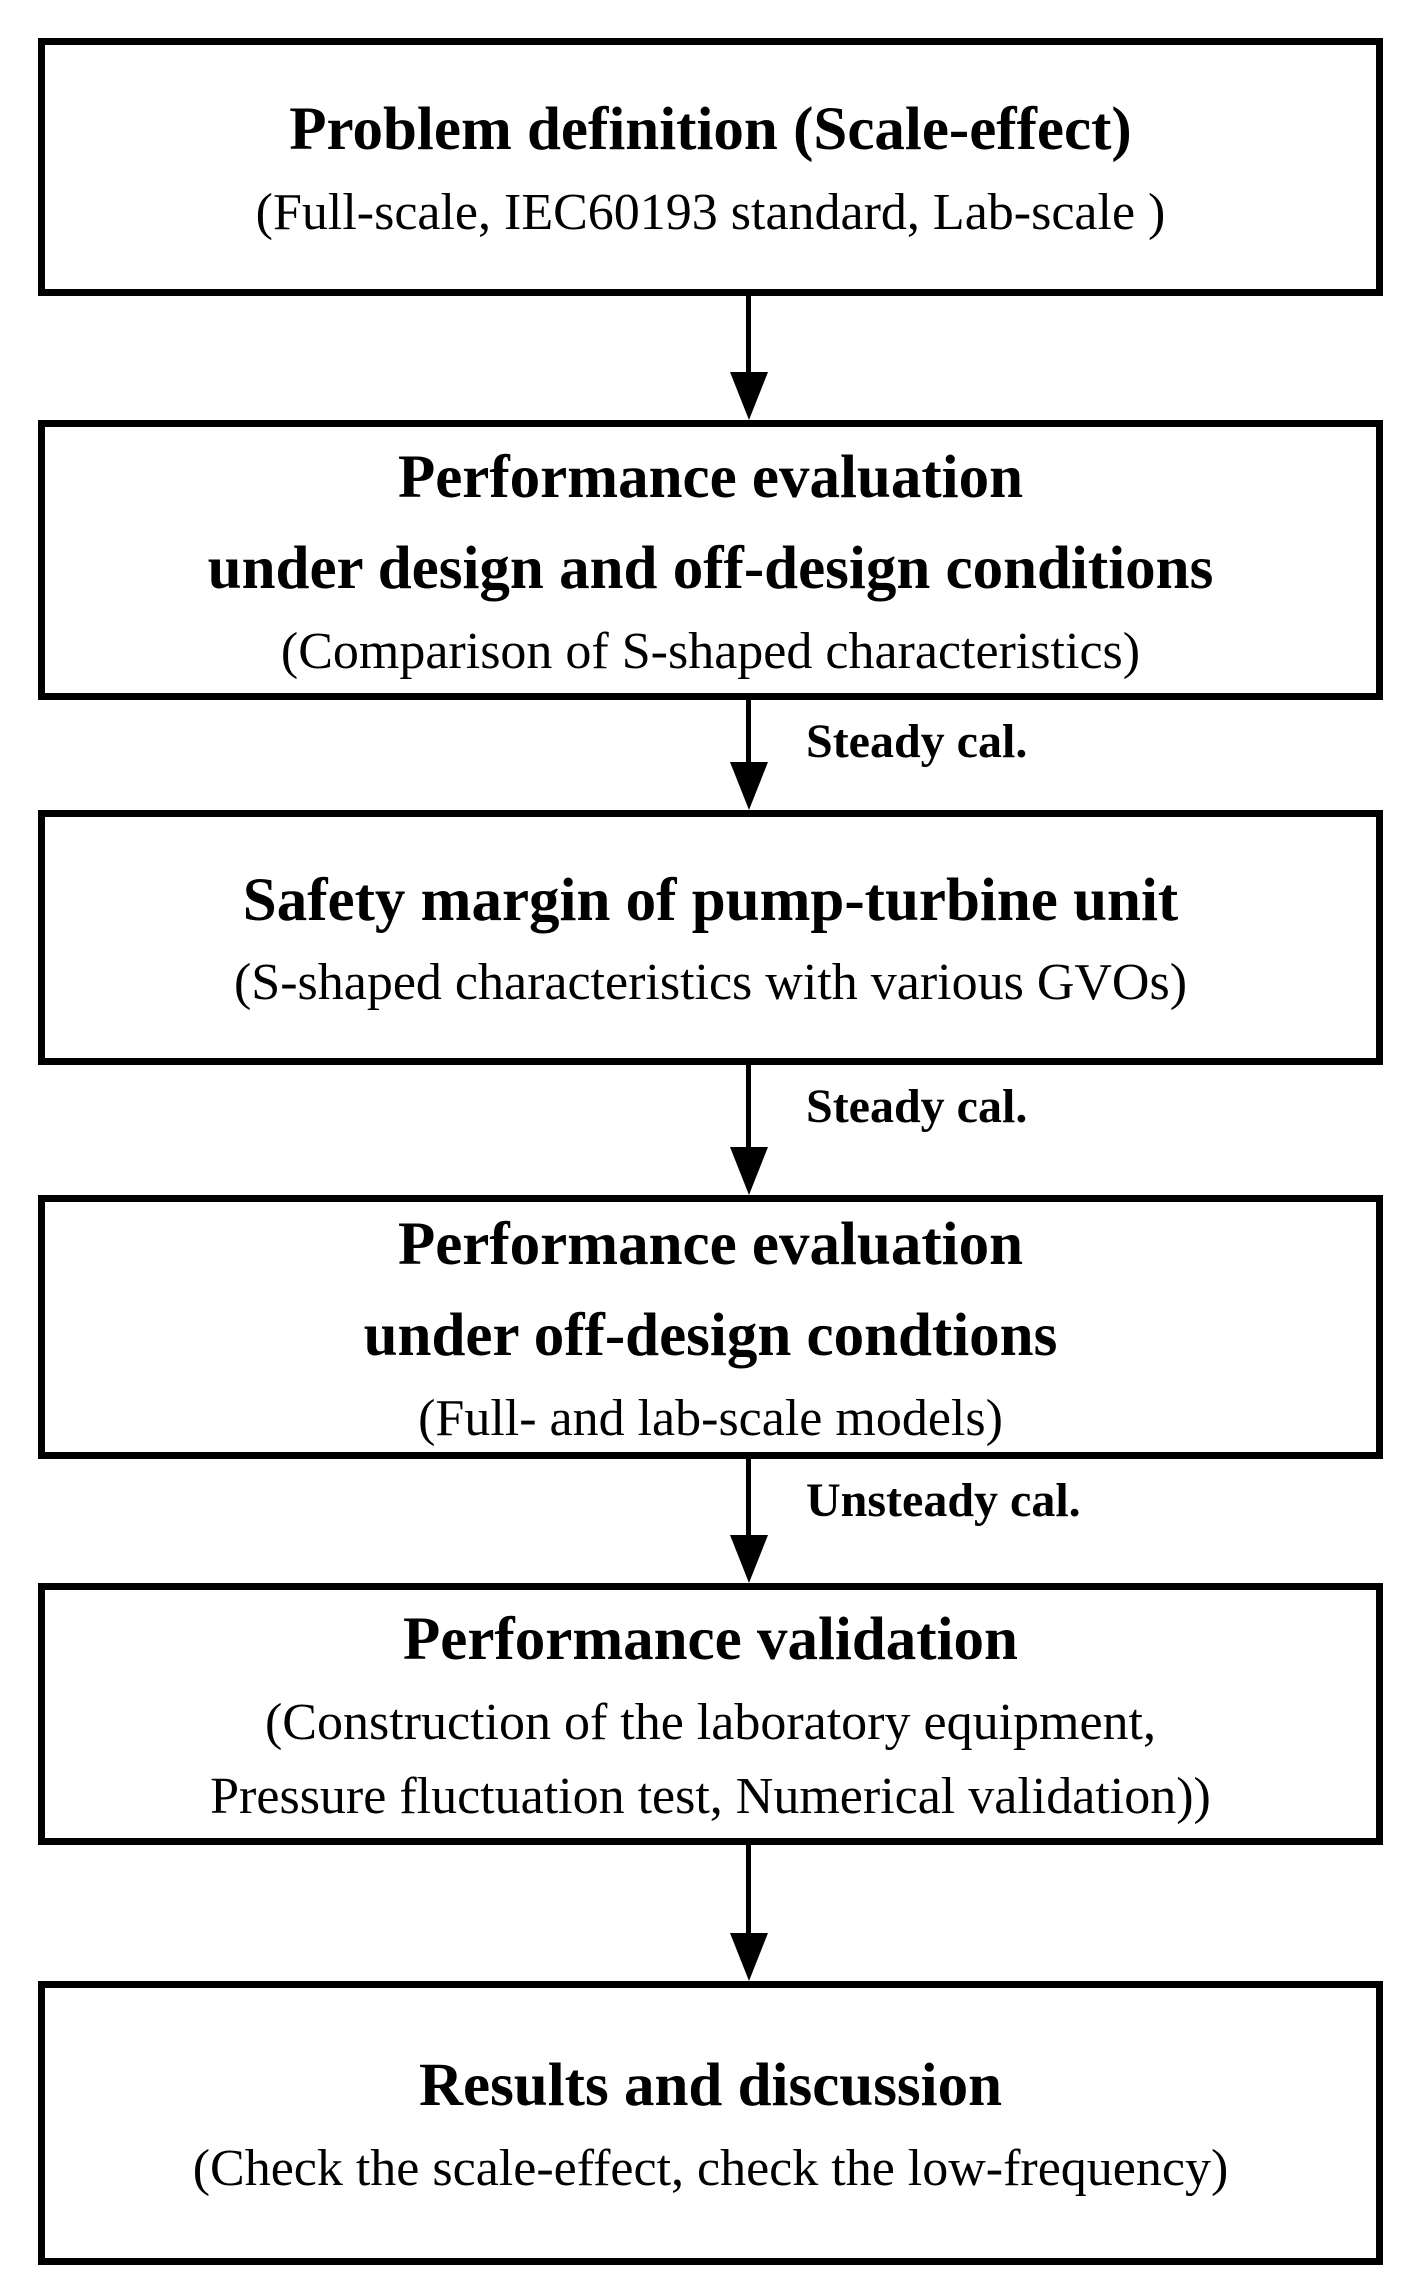 This screenshot has height=2281, width=1419. What do you see at coordinates (710, 900) in the screenshot?
I see `box-title-line: Safety margin of pump-turbine unit` at bounding box center [710, 900].